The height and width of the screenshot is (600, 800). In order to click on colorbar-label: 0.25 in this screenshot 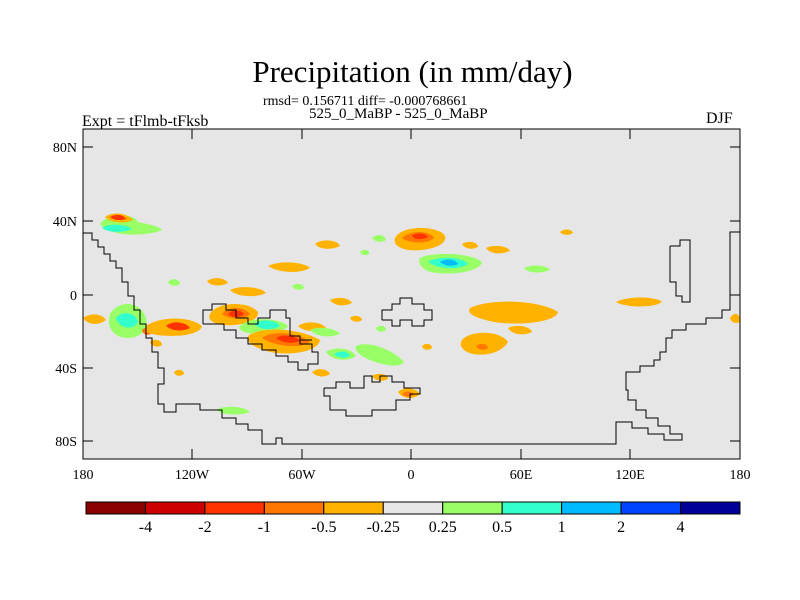, I will do `click(443, 527)`.